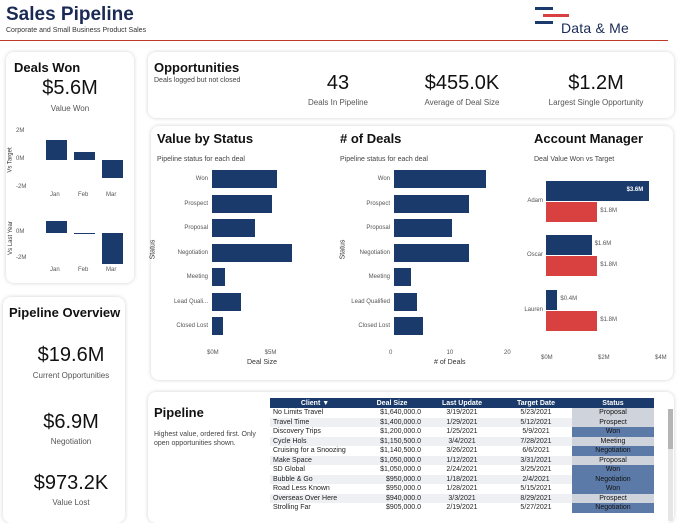 This screenshot has height=523, width=680. What do you see at coordinates (450, 353) in the screenshot?
I see `x-tick-label: 10` at bounding box center [450, 353].